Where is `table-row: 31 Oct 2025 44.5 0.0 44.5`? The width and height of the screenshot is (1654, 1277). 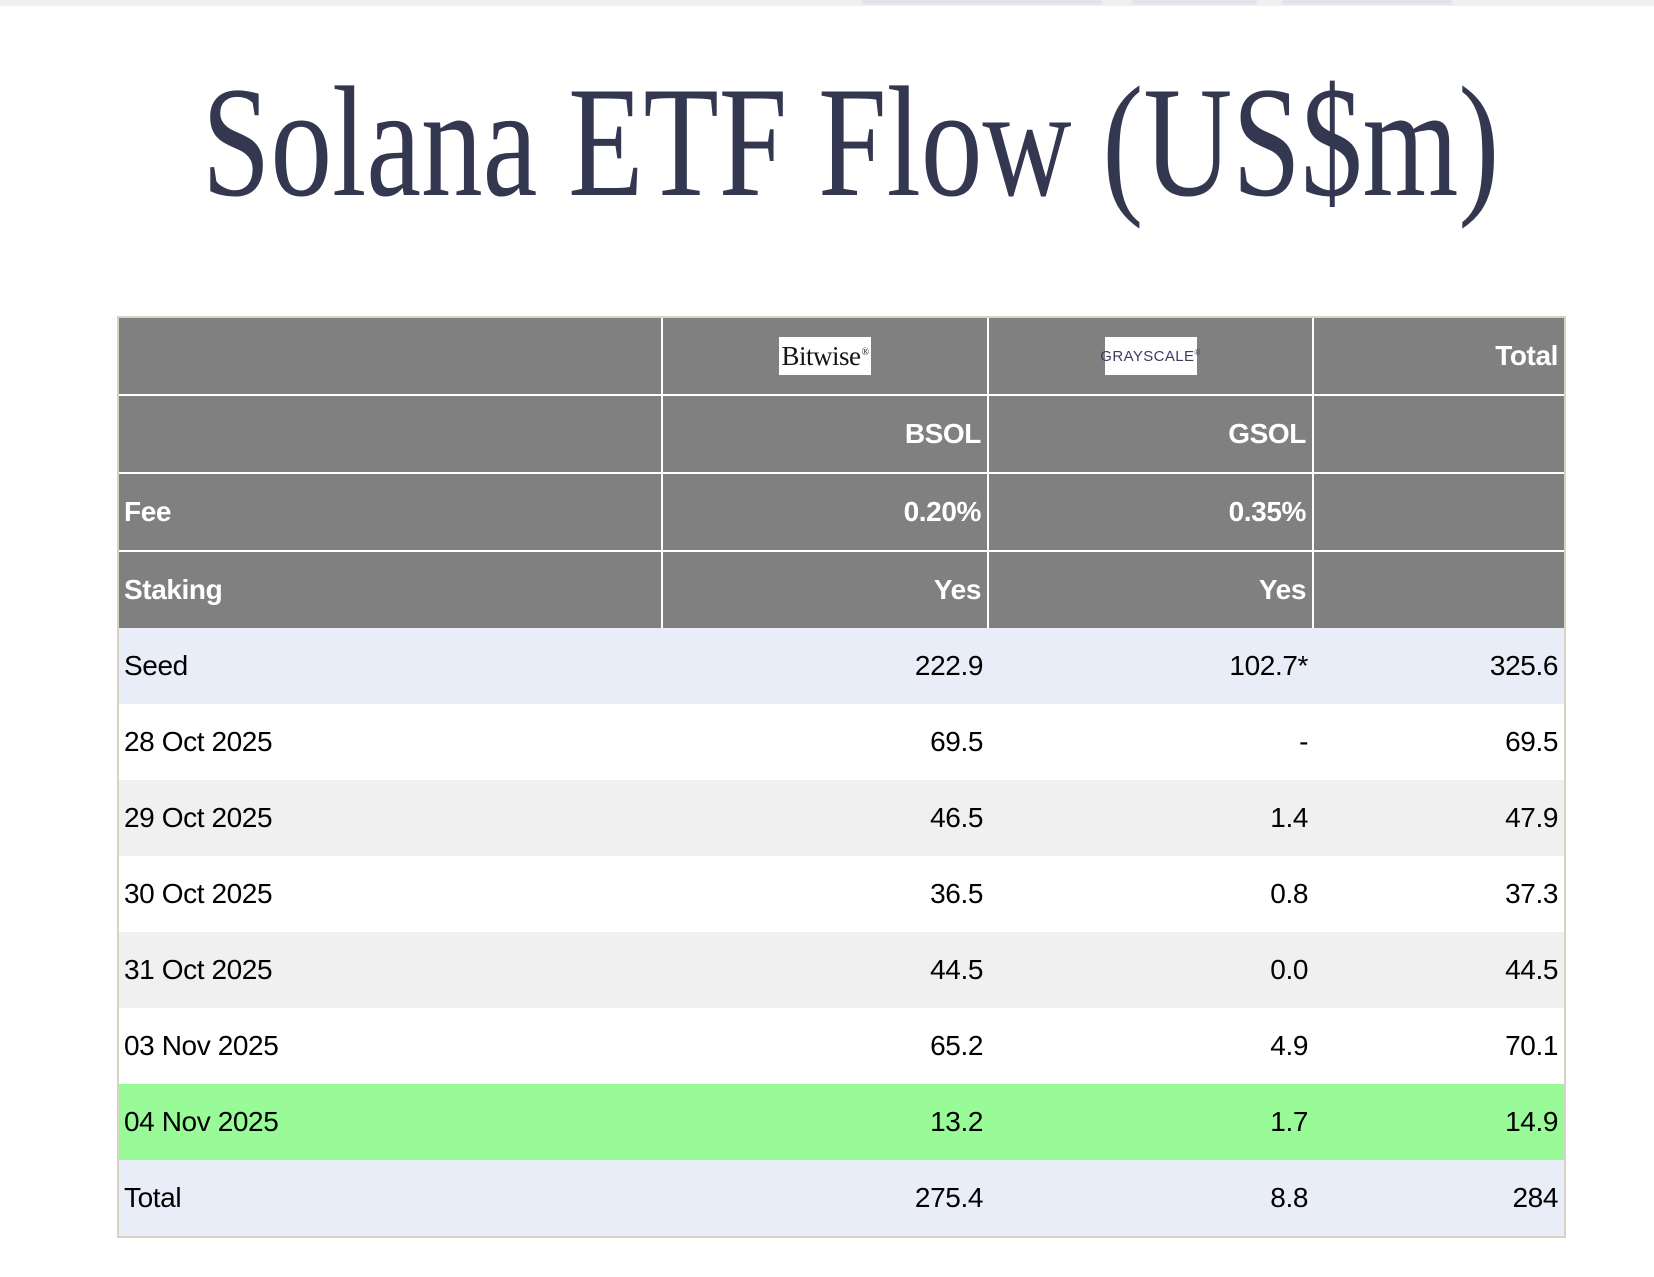 table-row: 31 Oct 2025 44.5 0.0 44.5 is located at coordinates (841, 970).